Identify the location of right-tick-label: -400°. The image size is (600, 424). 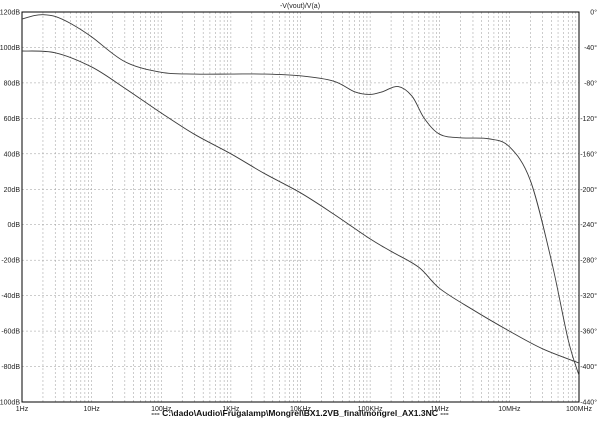
(588, 367).